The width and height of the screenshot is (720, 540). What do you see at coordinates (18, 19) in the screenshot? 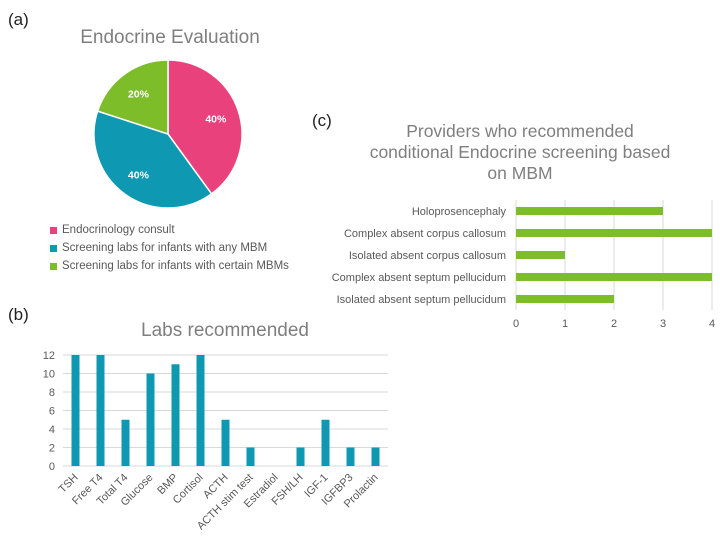
I see `panel-label-a: (a)` at bounding box center [18, 19].